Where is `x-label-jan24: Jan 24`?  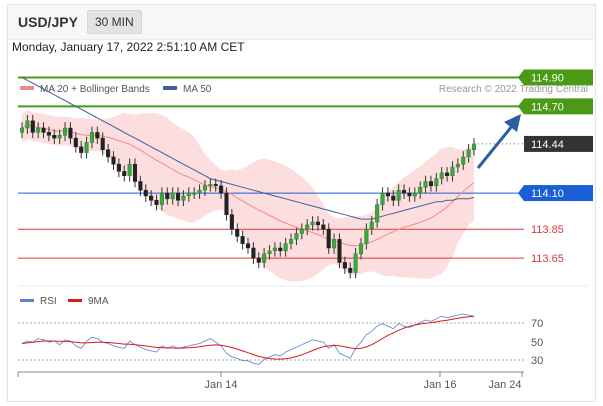
x-label-jan24: Jan 24 is located at coordinates (504, 385).